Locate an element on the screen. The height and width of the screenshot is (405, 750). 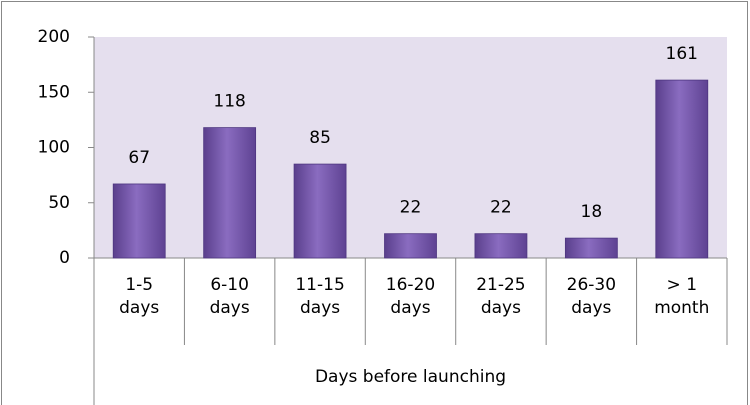
x-axis-title: Days before launching is located at coordinates (410, 377).